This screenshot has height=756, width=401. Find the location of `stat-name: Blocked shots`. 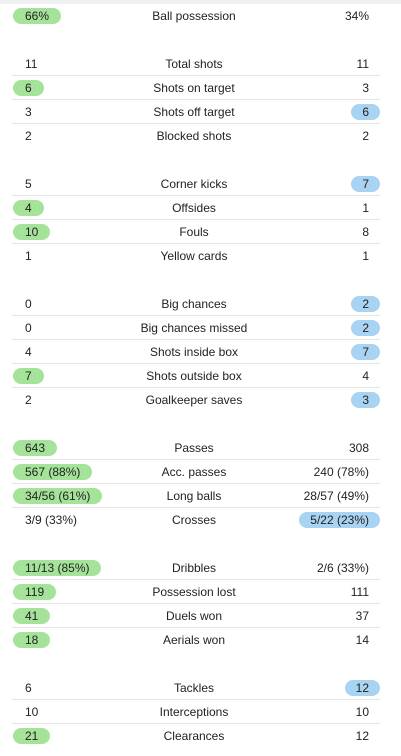

stat-name: Blocked shots is located at coordinates (194, 136).